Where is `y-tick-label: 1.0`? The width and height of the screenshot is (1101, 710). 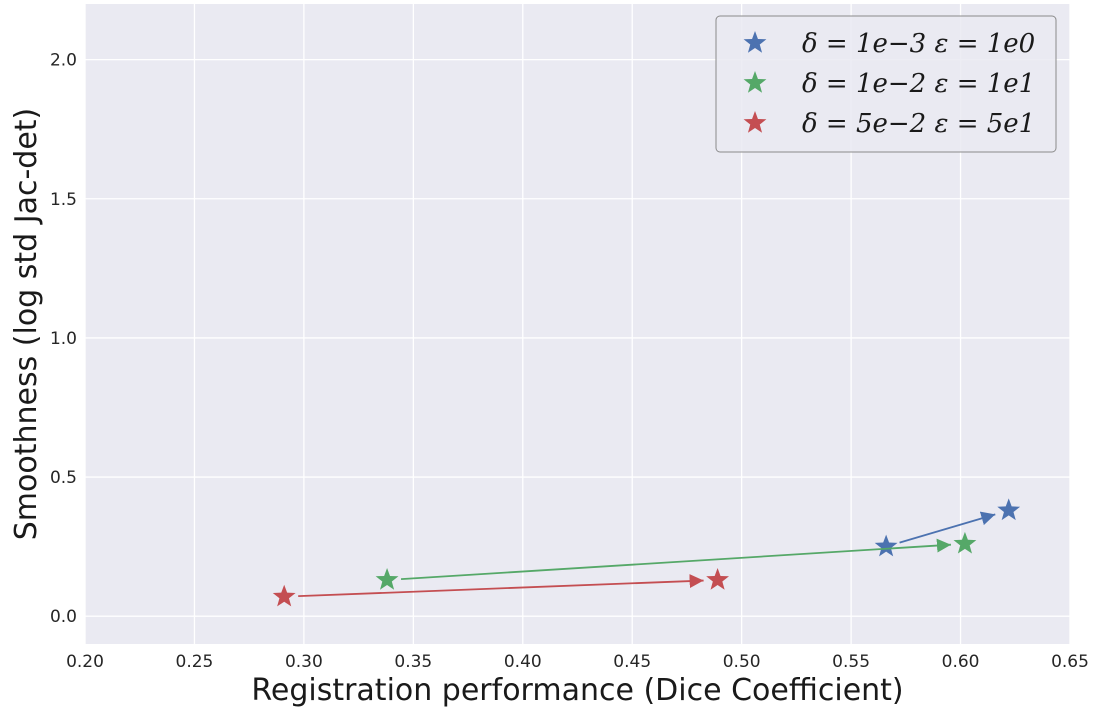 y-tick-label: 1.0 is located at coordinates (63, 339).